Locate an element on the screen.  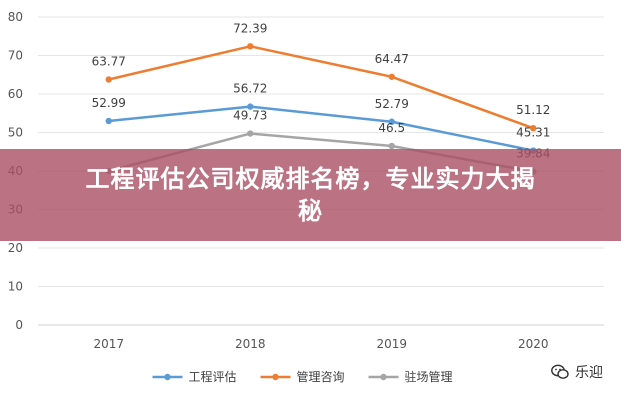
x-tick-label: 2018 is located at coordinates (250, 344).